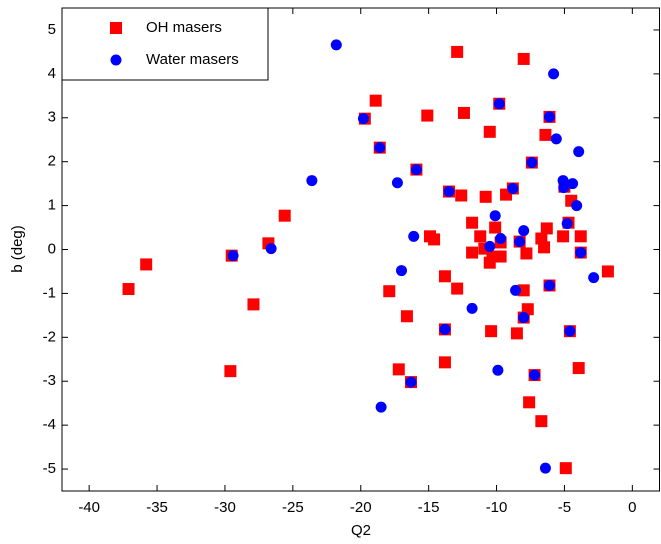  What do you see at coordinates (564, 507) in the screenshot?
I see `x-tick-label: -5` at bounding box center [564, 507].